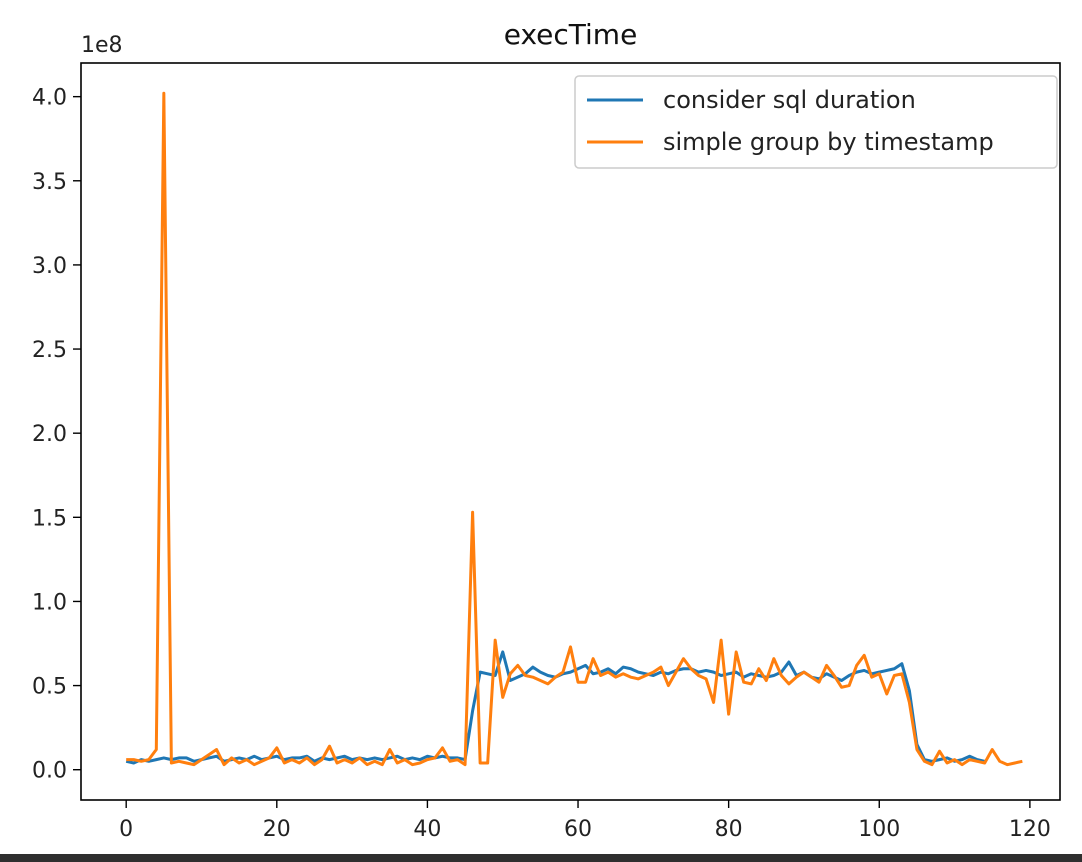 The image size is (1082, 862). What do you see at coordinates (541, 858) in the screenshot?
I see `window-bottom-bar` at bounding box center [541, 858].